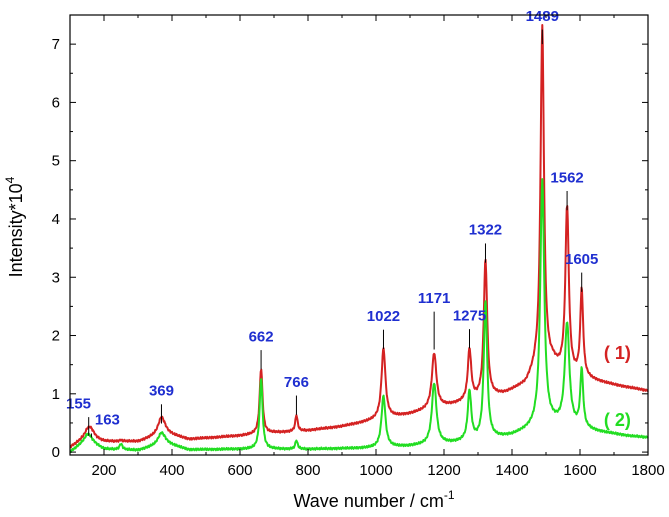 The width and height of the screenshot is (669, 517). I want to click on y-tick-label-7: 7, so click(56, 44).